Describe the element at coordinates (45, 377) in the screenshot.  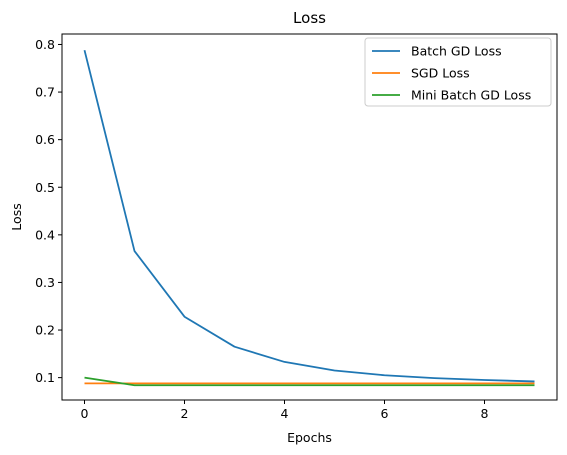
I see `y-tick-label: 0.1` at that location.